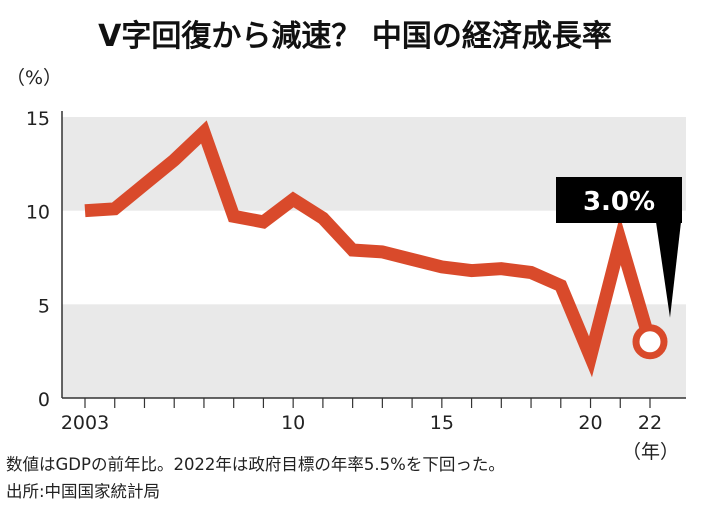 The width and height of the screenshot is (710, 508). What do you see at coordinates (590, 423) in the screenshot?
I see `x-tick-label-2020: 20` at bounding box center [590, 423].